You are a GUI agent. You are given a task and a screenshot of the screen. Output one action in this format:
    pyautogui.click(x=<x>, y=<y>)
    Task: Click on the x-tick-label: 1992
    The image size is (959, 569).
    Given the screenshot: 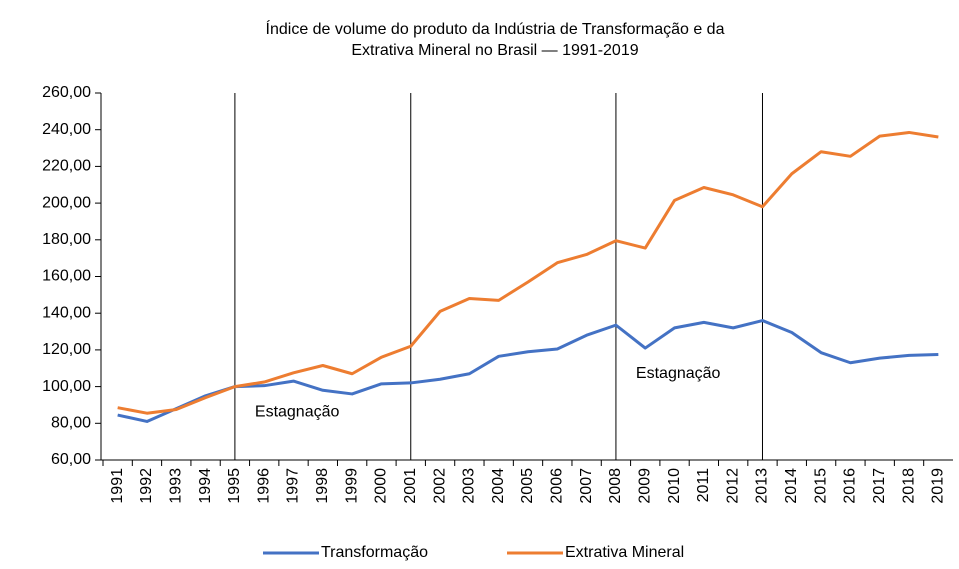 What is the action you would take?
    pyautogui.click(x=146, y=486)
    